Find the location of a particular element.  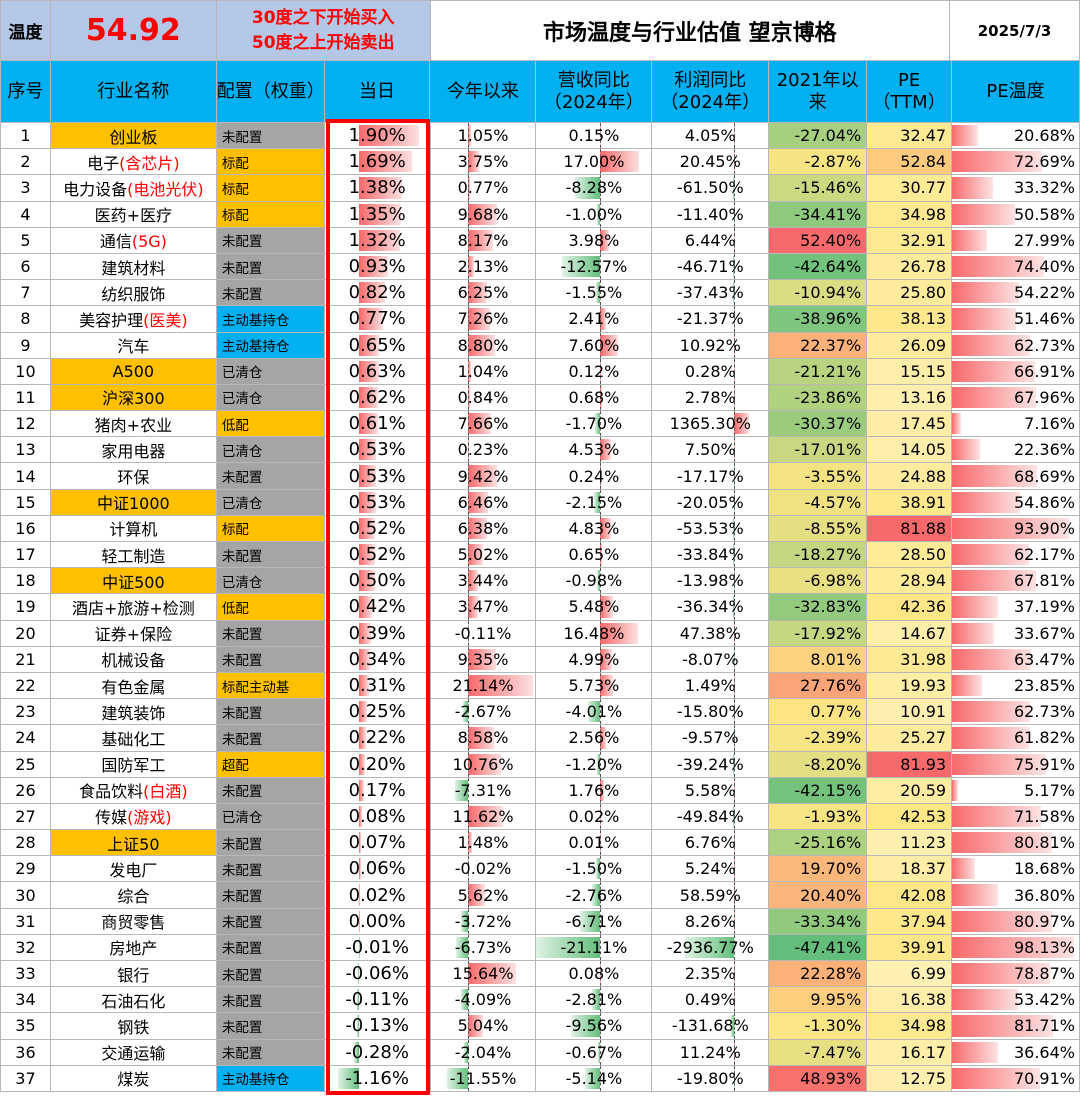

rev-value: -5.14% is located at coordinates (594, 1078).